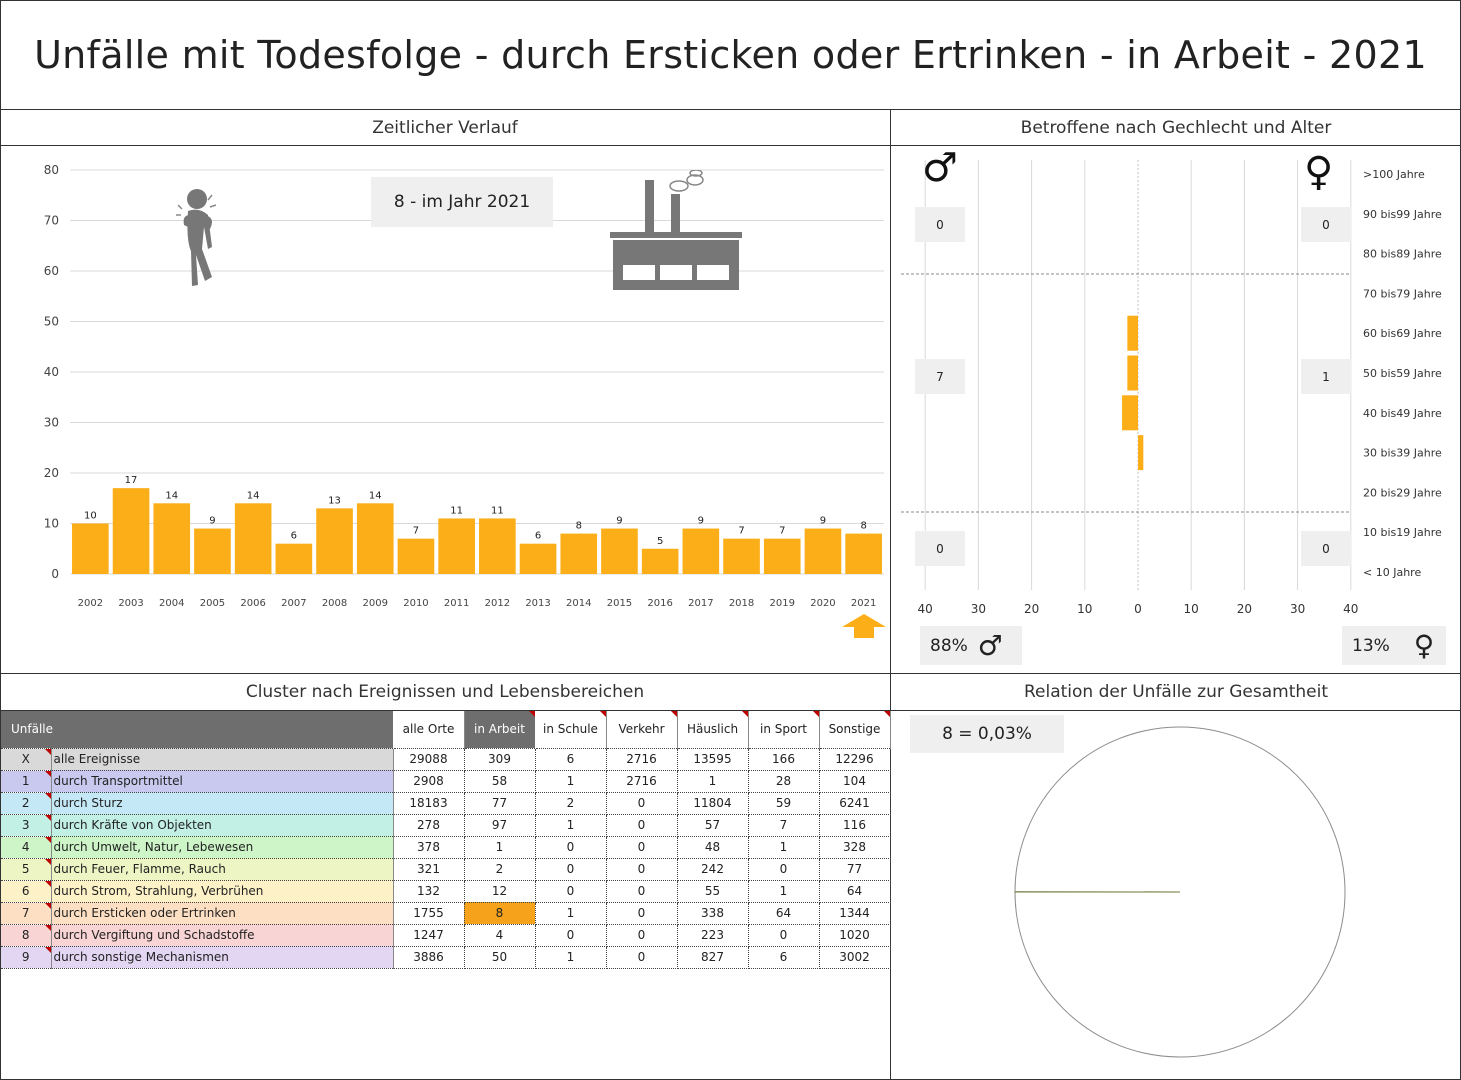 The height and width of the screenshot is (1080, 1461). I want to click on y-tick-label: 60 bis69 Jahre, so click(1402, 333).